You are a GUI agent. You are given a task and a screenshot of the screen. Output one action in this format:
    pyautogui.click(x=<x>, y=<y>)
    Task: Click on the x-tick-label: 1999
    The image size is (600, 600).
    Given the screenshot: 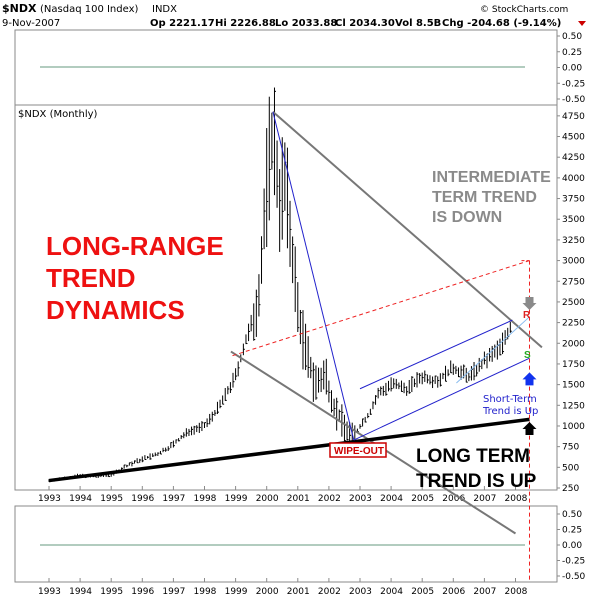 What is the action you would take?
    pyautogui.click(x=236, y=592)
    